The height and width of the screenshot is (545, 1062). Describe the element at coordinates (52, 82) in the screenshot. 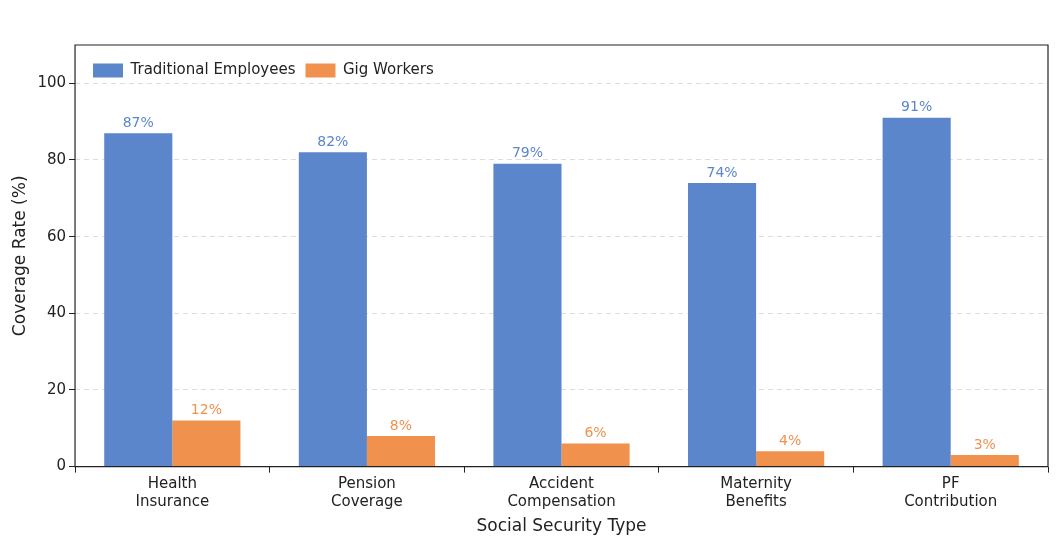

I see `y-tick-label: 100` at that location.